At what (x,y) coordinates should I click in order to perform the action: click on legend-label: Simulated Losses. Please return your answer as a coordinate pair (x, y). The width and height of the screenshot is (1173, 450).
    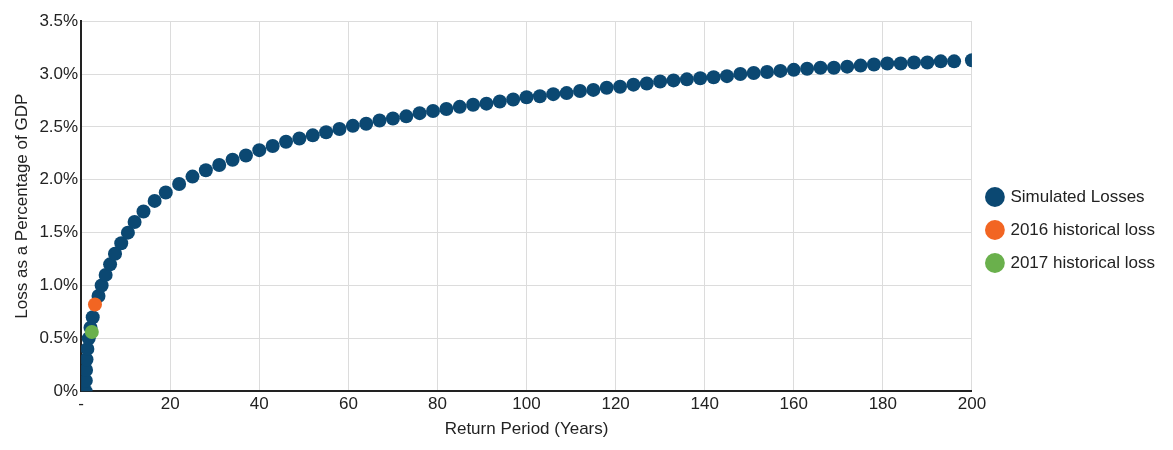
    Looking at the image, I should click on (1077, 196).